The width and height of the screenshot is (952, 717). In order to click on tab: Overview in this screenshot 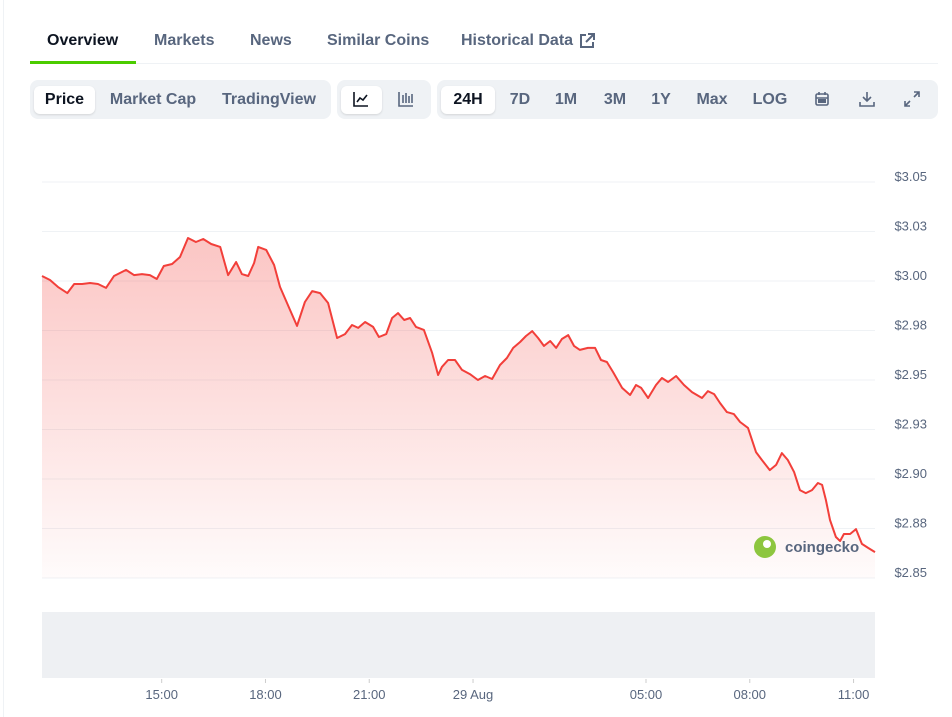, I will do `click(83, 40)`.